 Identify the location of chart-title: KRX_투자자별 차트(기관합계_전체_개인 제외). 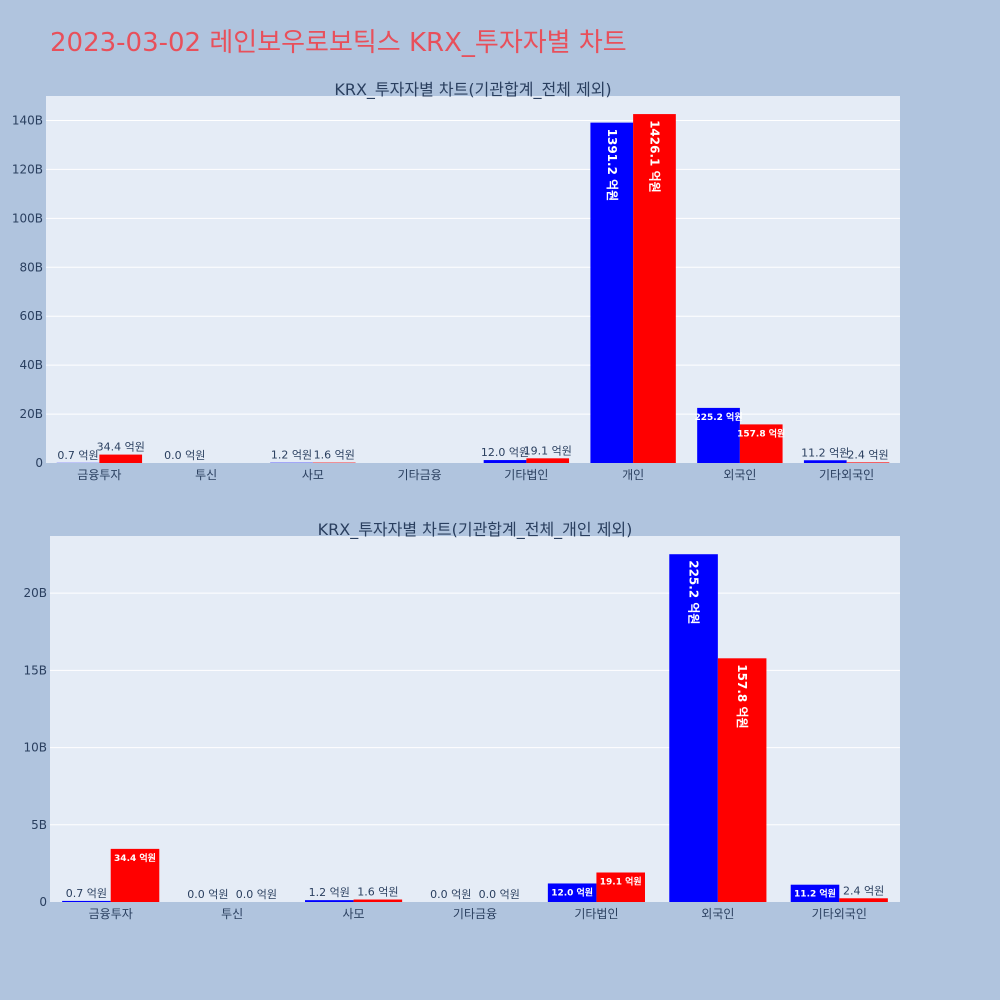
(475, 530).